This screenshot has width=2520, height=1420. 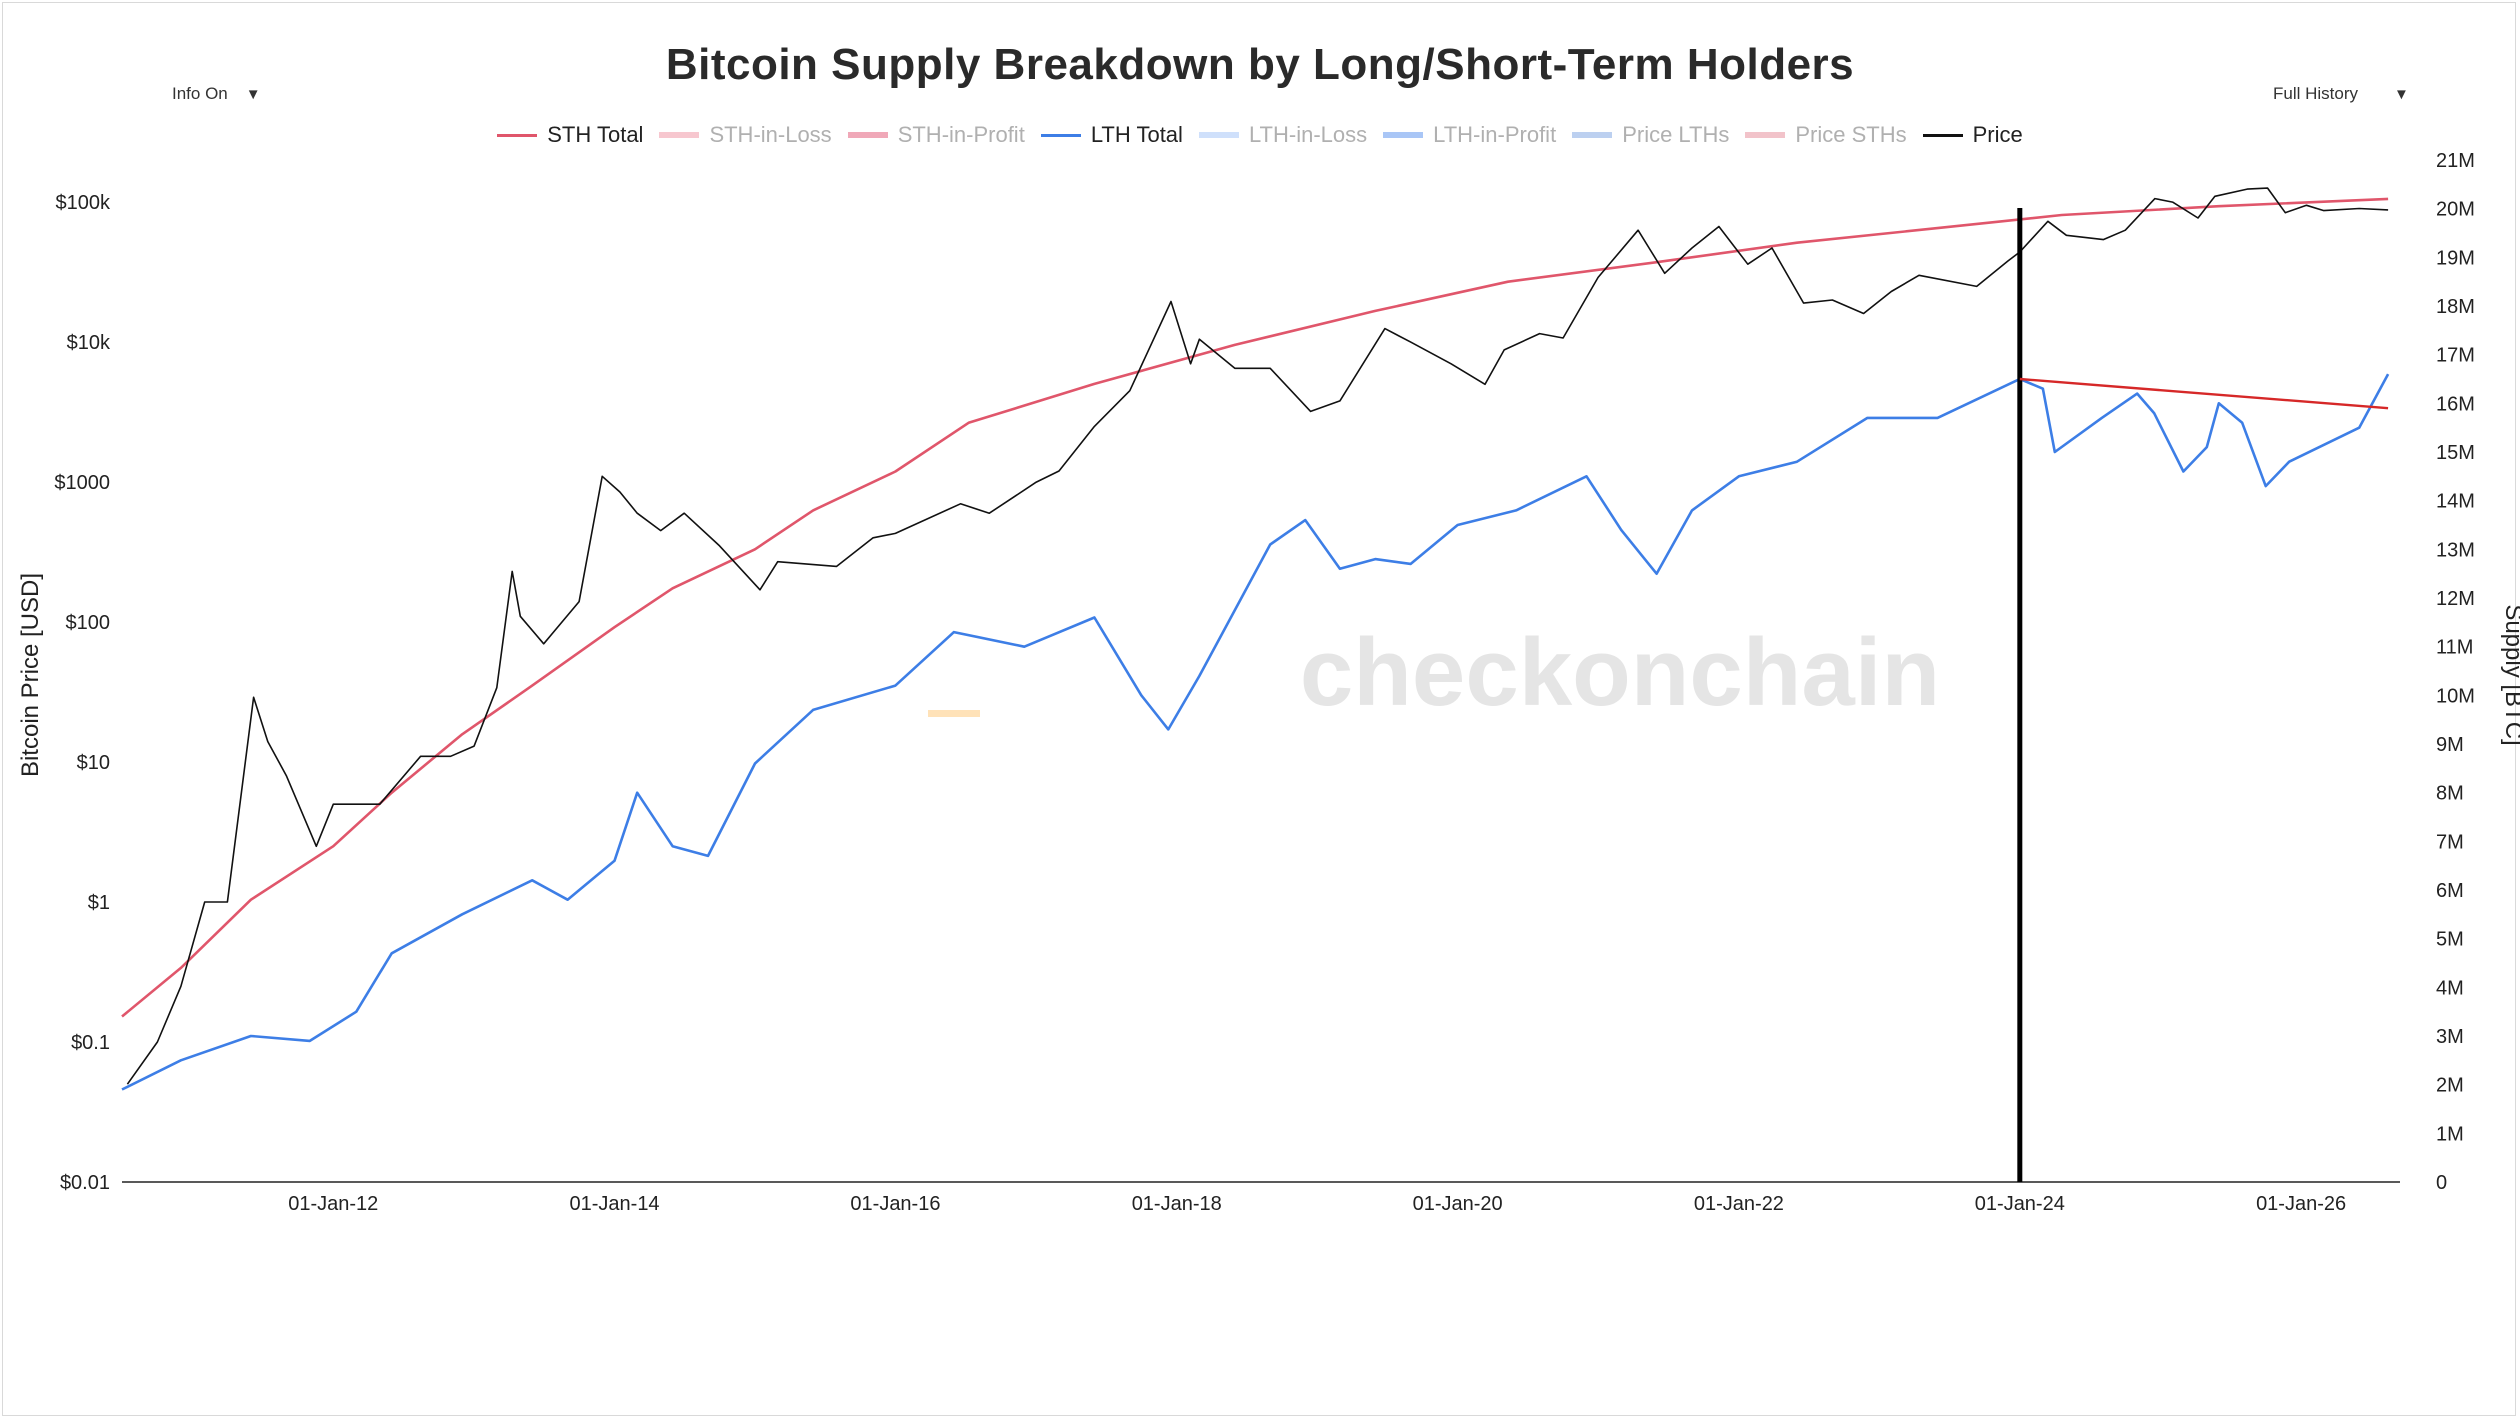 I want to click on y-right-tick-label: 7M, so click(x=2450, y=842).